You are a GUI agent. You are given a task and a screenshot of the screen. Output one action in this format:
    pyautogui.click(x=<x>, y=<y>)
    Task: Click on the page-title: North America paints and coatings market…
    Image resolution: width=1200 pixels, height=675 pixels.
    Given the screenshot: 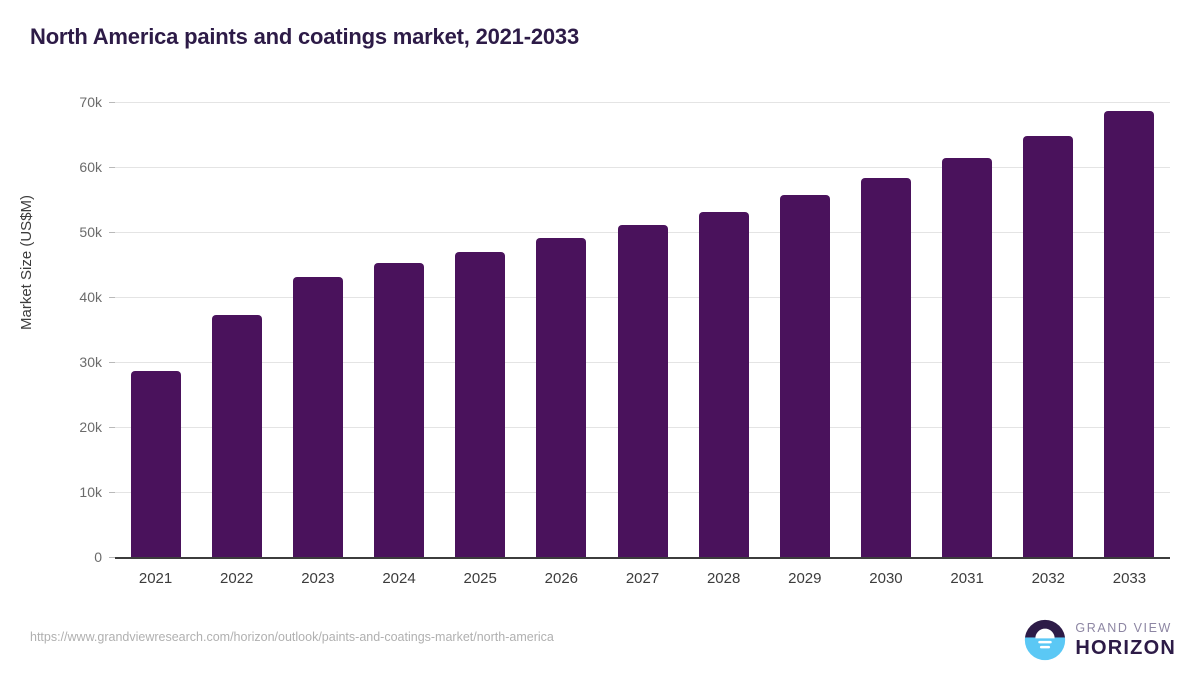 What is the action you would take?
    pyautogui.click(x=304, y=36)
    